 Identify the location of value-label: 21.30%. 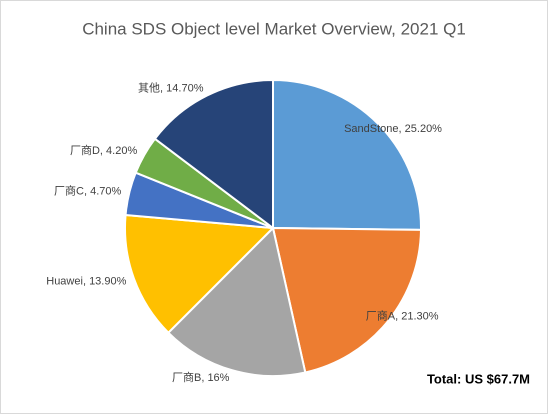
(420, 317).